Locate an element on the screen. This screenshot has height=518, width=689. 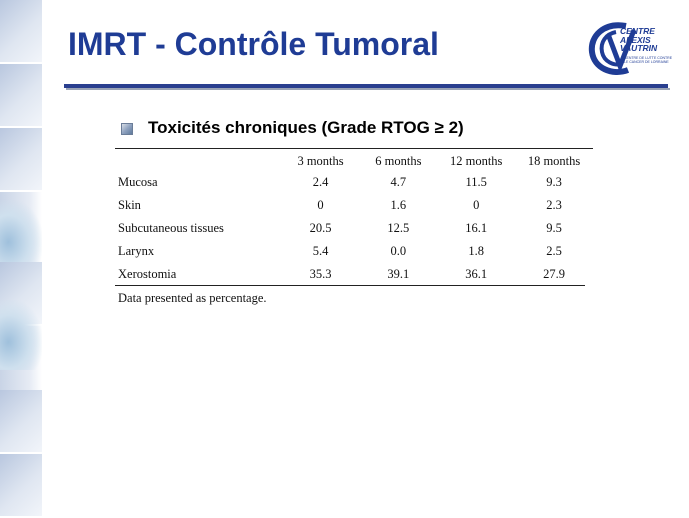
bullet-text: Toxicités chroniques (Grade RTOG ≥ 2) is located at coordinates (306, 127).